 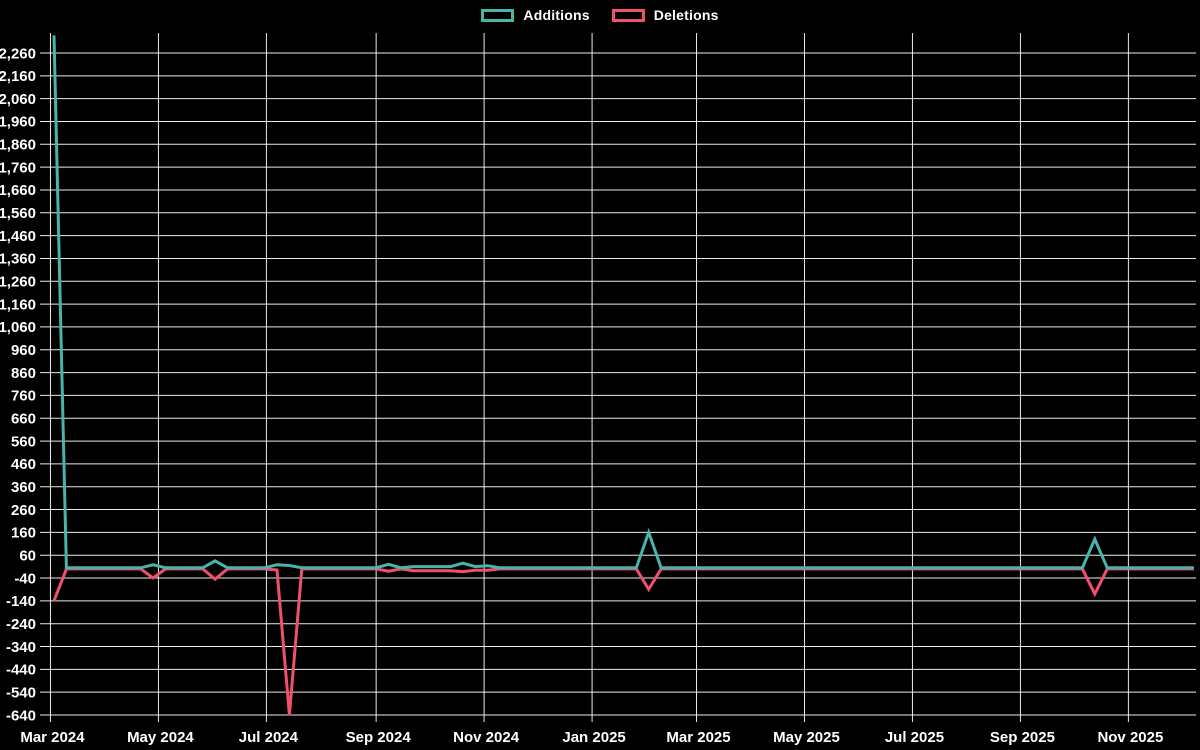 What do you see at coordinates (498, 15) in the screenshot?
I see `additions-swatch-icon` at bounding box center [498, 15].